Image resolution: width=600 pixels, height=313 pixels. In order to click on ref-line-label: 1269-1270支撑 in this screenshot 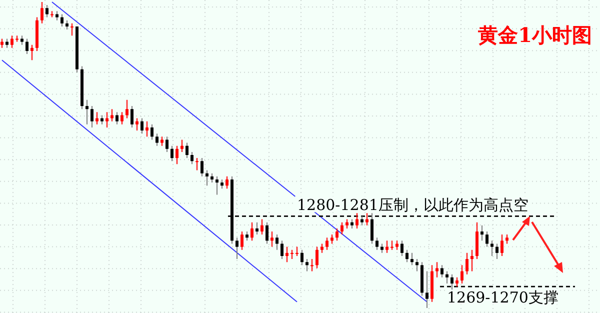, I will do `click(502, 297)`.